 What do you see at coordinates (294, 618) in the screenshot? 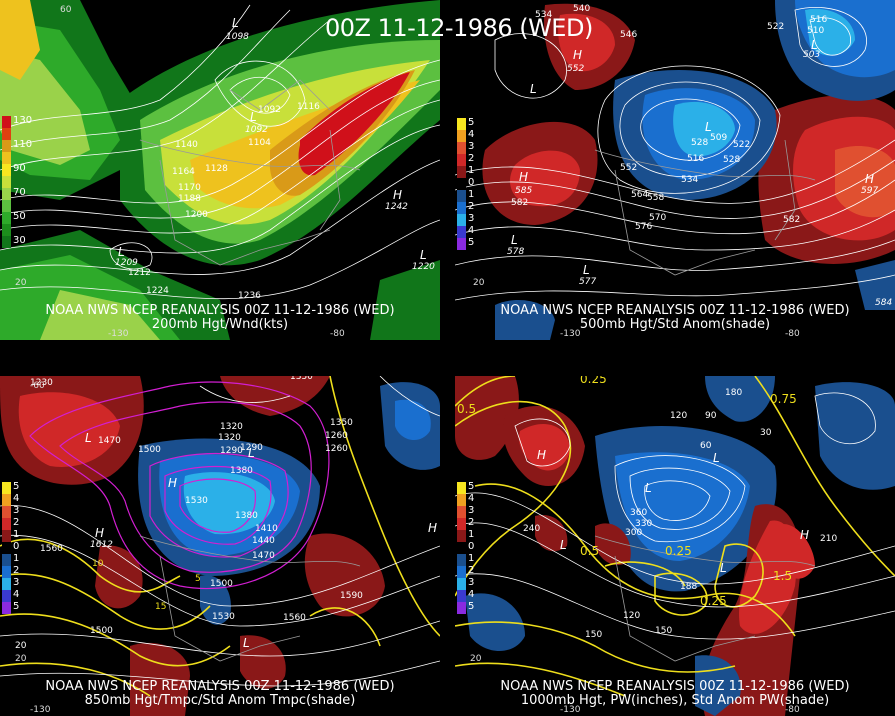
I see `contour-label: 1560` at bounding box center [294, 618].